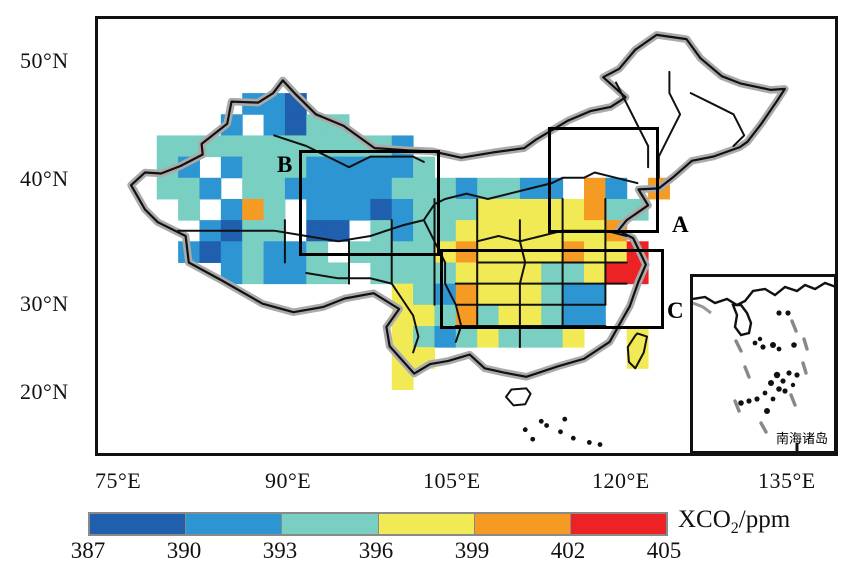  What do you see at coordinates (787, 480) in the screenshot?
I see `x-tick-label-135E: 135°E` at bounding box center [787, 480].